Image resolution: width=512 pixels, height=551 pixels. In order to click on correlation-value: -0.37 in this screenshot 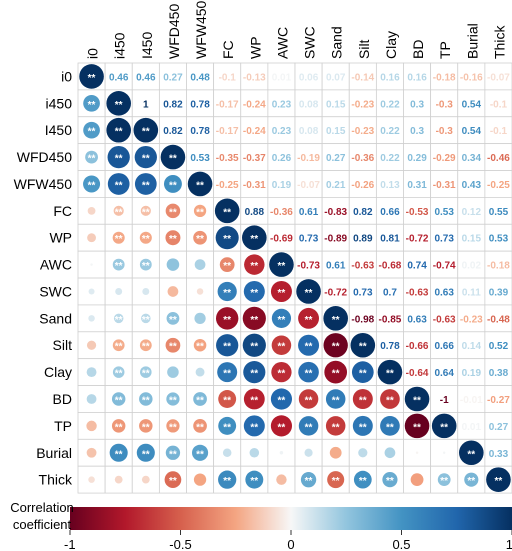, I will do `click(254, 158)`.